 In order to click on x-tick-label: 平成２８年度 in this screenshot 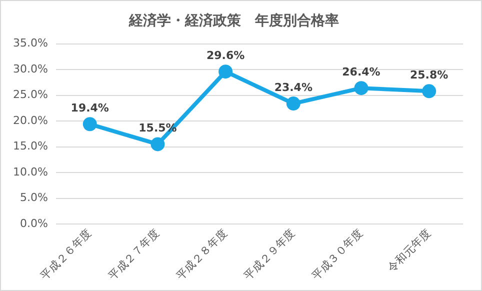, I will do `click(202, 254)`.